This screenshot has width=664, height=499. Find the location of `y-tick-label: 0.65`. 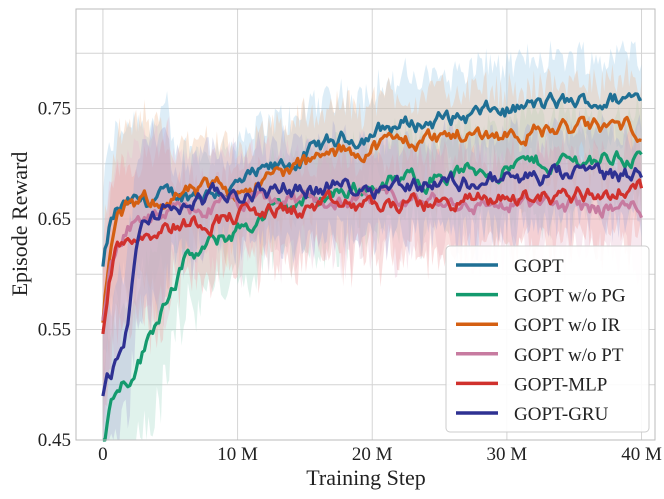

y-tick-label: 0.65 is located at coordinates (54, 219).